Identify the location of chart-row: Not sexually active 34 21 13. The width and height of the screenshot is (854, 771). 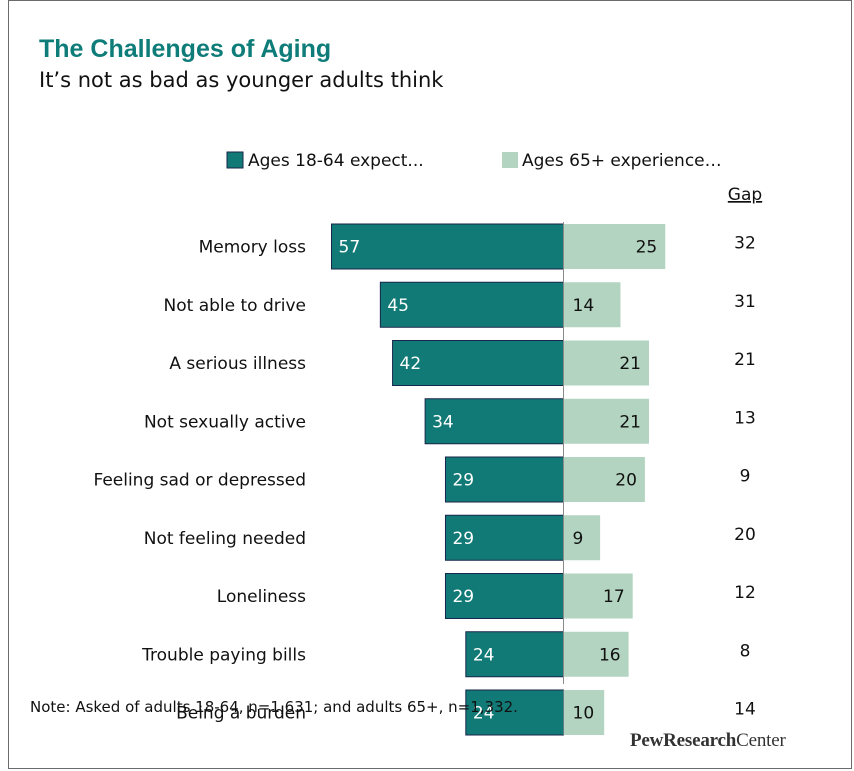
(450, 421).